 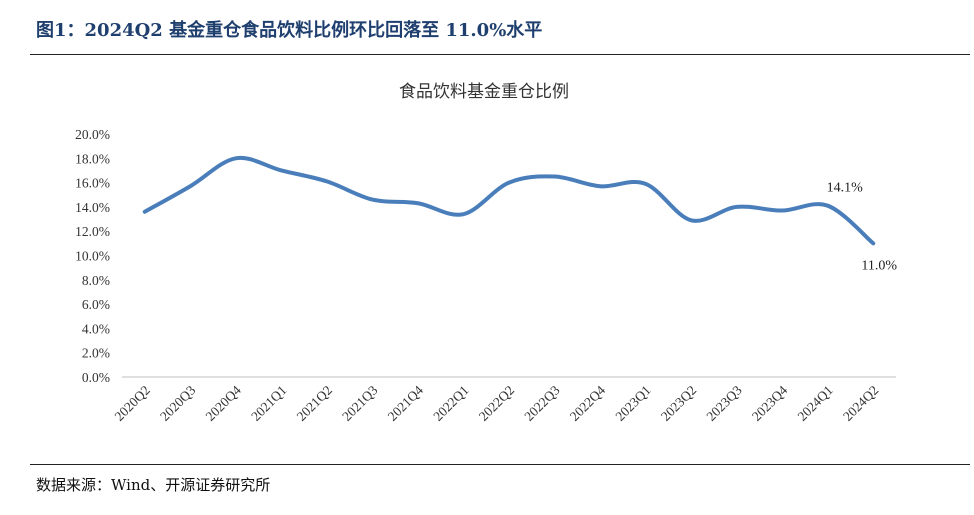 I want to click on y-tick-label: 18.0%, so click(x=92, y=158).